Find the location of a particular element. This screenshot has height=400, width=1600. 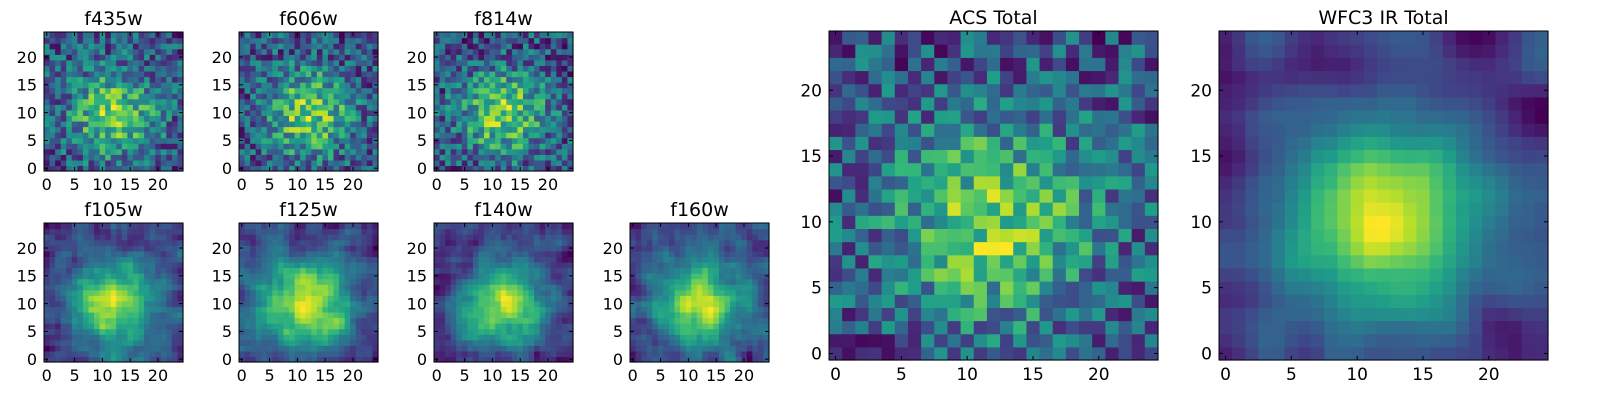

panel-title: f125w is located at coordinates (308, 210).